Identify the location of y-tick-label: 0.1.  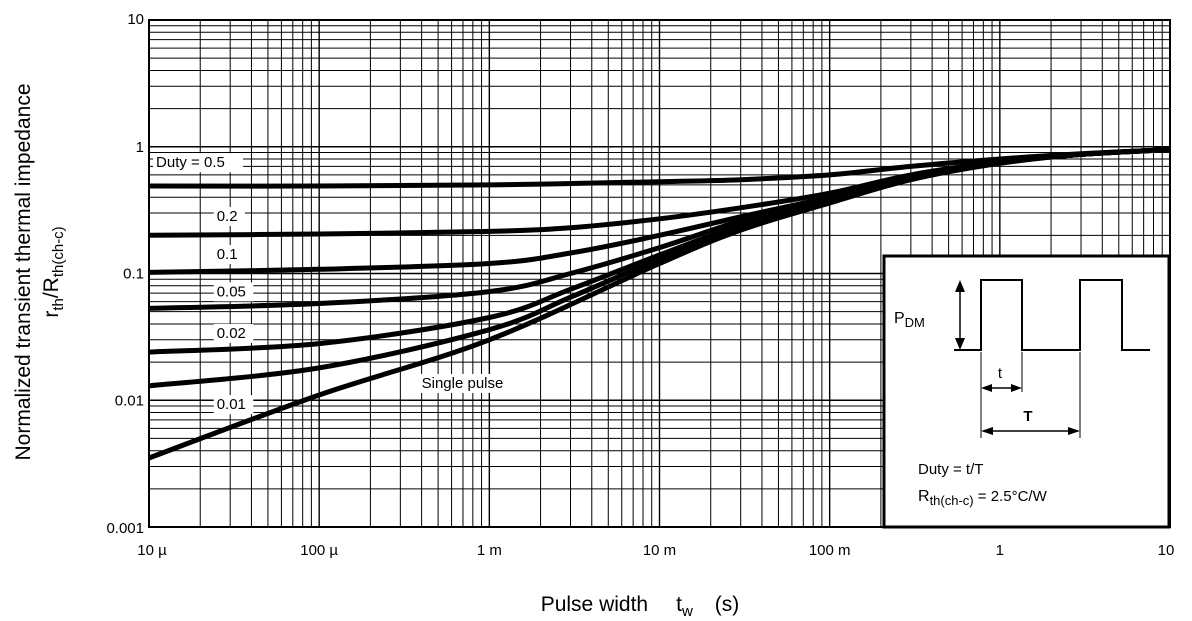
(133, 274).